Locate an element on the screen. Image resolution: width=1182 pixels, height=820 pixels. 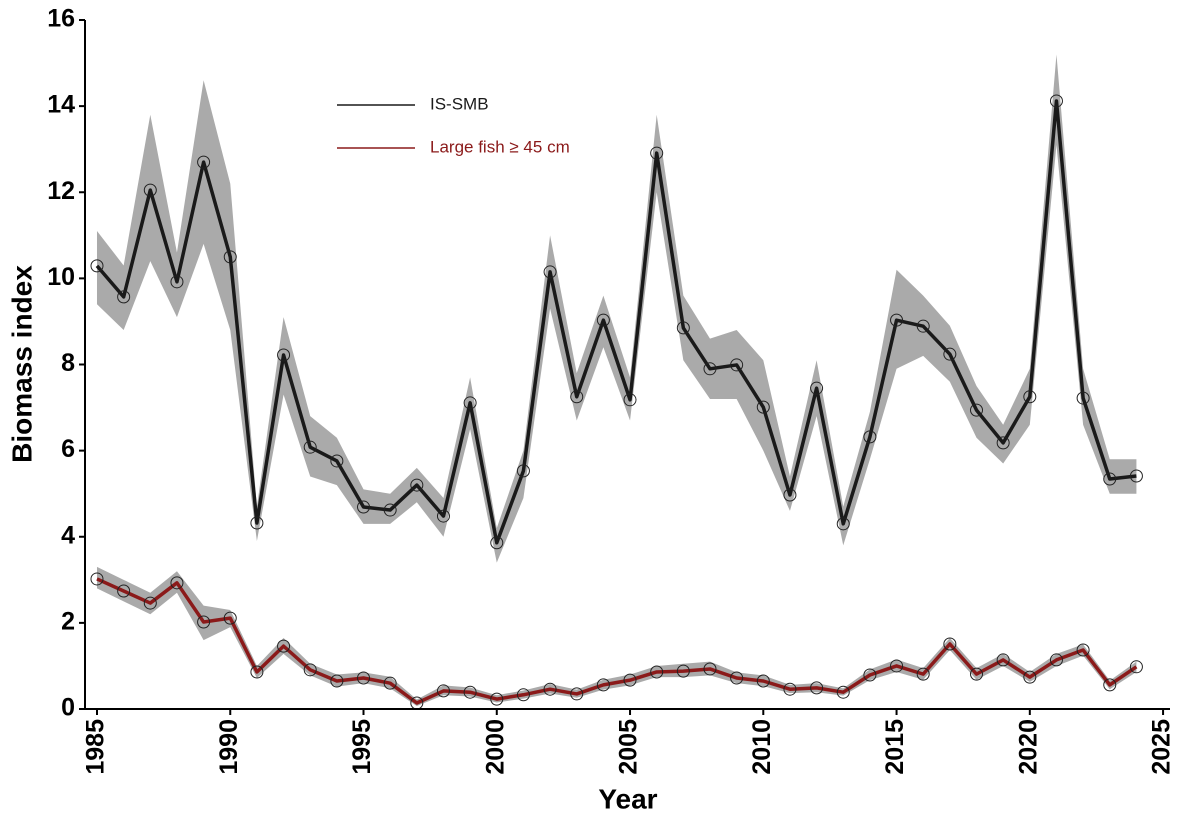
y-tick-label: 0 is located at coordinates (68, 708).